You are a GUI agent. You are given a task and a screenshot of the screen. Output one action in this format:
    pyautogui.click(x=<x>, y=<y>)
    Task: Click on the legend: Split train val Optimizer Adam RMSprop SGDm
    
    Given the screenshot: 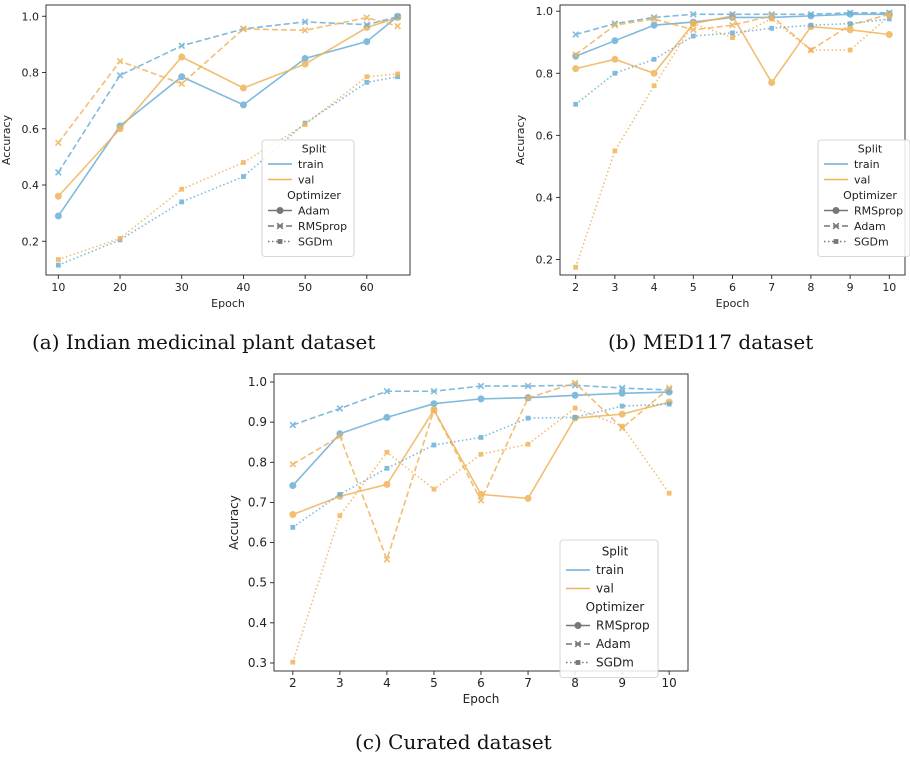 What is the action you would take?
    pyautogui.click(x=308, y=198)
    